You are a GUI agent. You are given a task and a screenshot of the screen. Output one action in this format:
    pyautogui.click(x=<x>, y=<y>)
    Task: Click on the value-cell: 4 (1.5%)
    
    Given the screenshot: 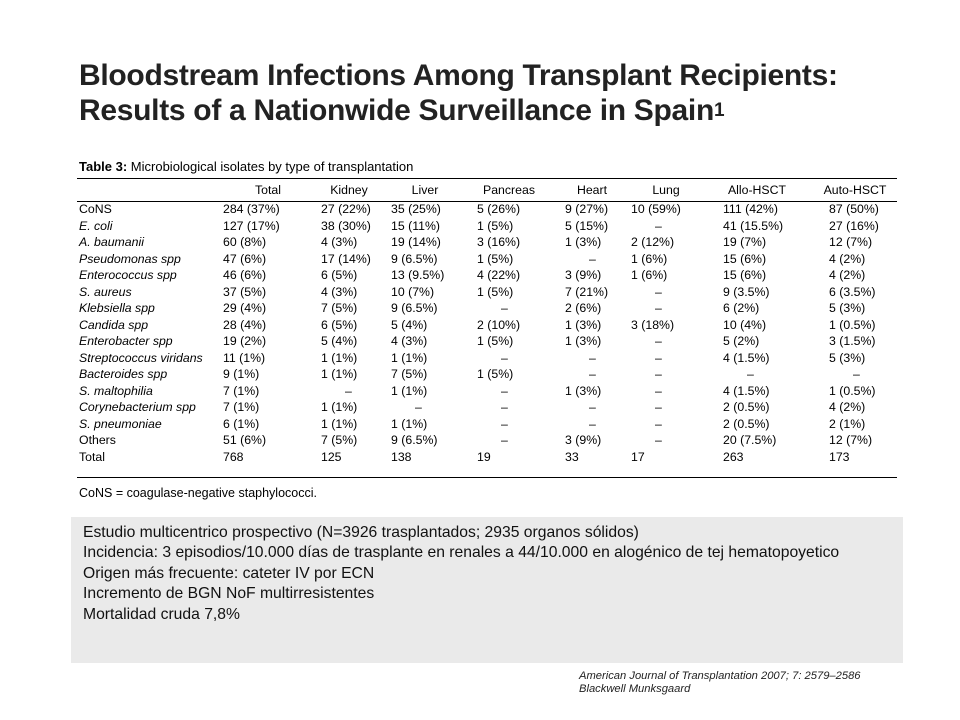 What is the action you would take?
    pyautogui.click(x=746, y=357)
    